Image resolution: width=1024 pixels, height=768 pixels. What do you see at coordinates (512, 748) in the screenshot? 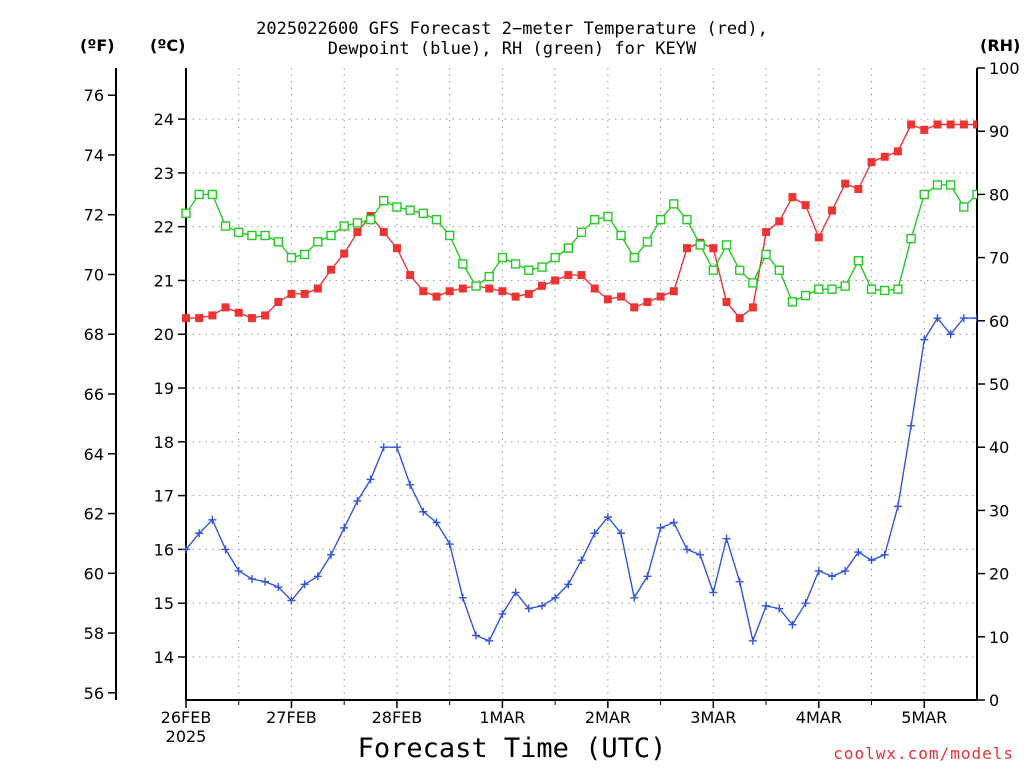
I see `x-axis-label: Forecast Time (UTC)` at bounding box center [512, 748].